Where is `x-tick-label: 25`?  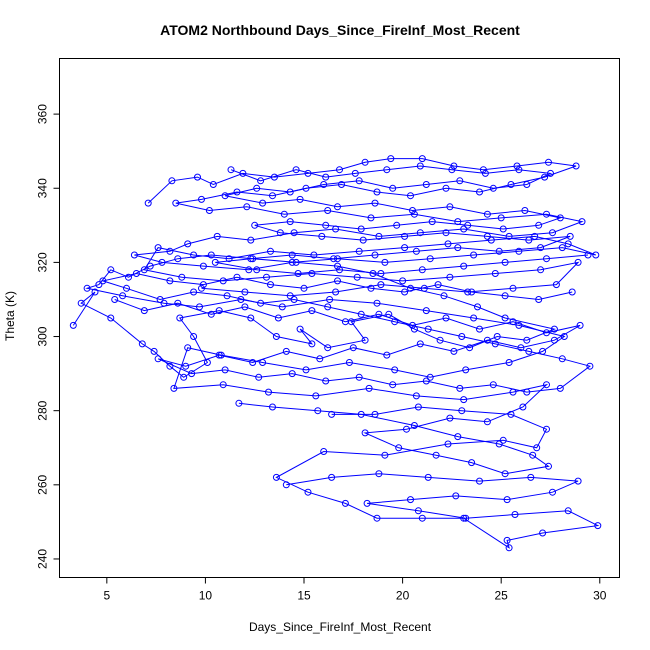
x-tick-label: 25 is located at coordinates (502, 596).